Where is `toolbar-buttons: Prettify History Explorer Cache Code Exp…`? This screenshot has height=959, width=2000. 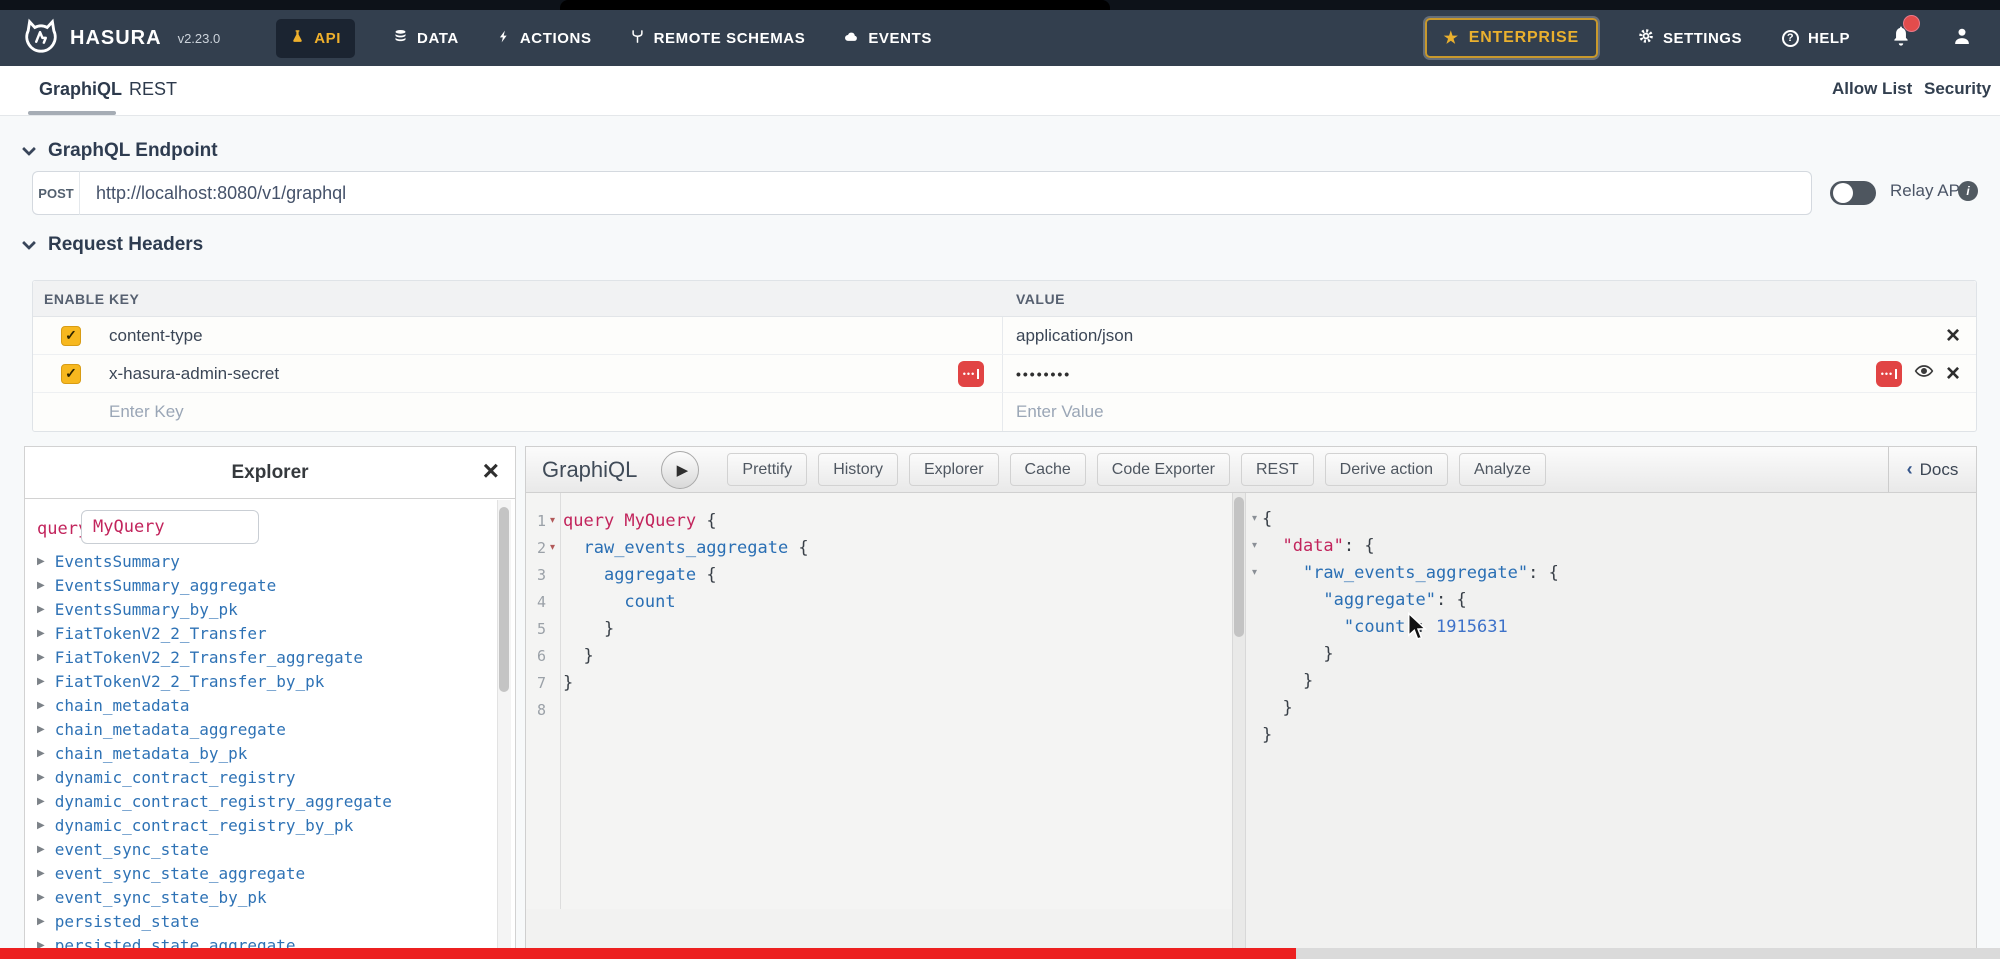 toolbar-buttons: Prettify History Explorer Cache Code Exp… is located at coordinates (1136, 469).